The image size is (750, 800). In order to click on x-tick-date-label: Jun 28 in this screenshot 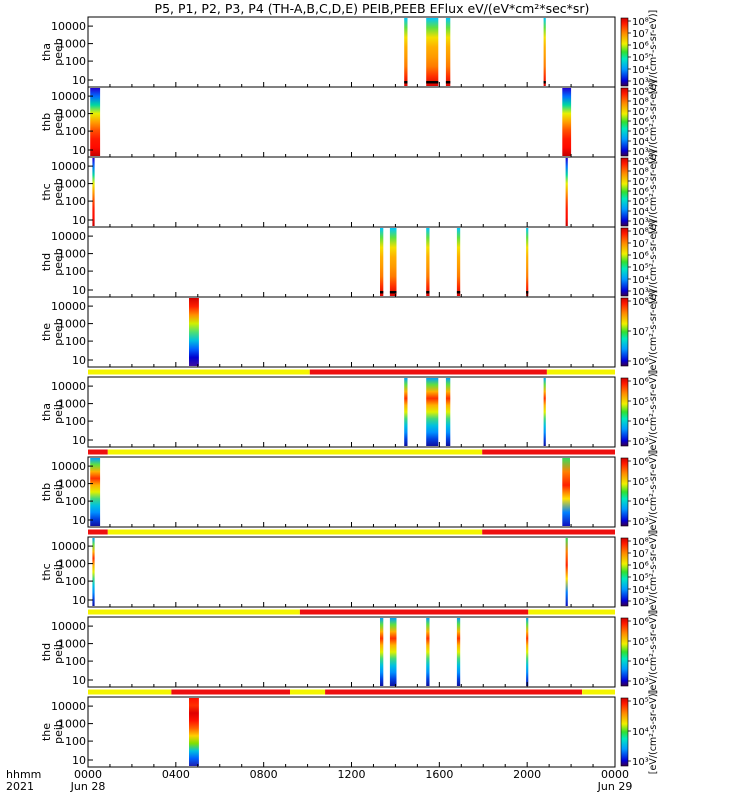, I will do `click(88, 786)`.